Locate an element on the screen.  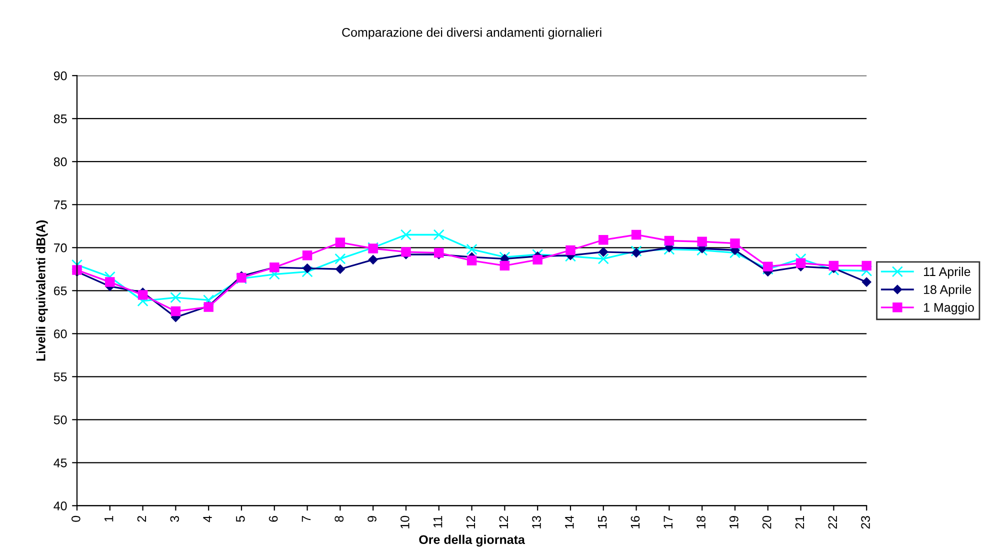
x-tick-label: 7 is located at coordinates (306, 519).